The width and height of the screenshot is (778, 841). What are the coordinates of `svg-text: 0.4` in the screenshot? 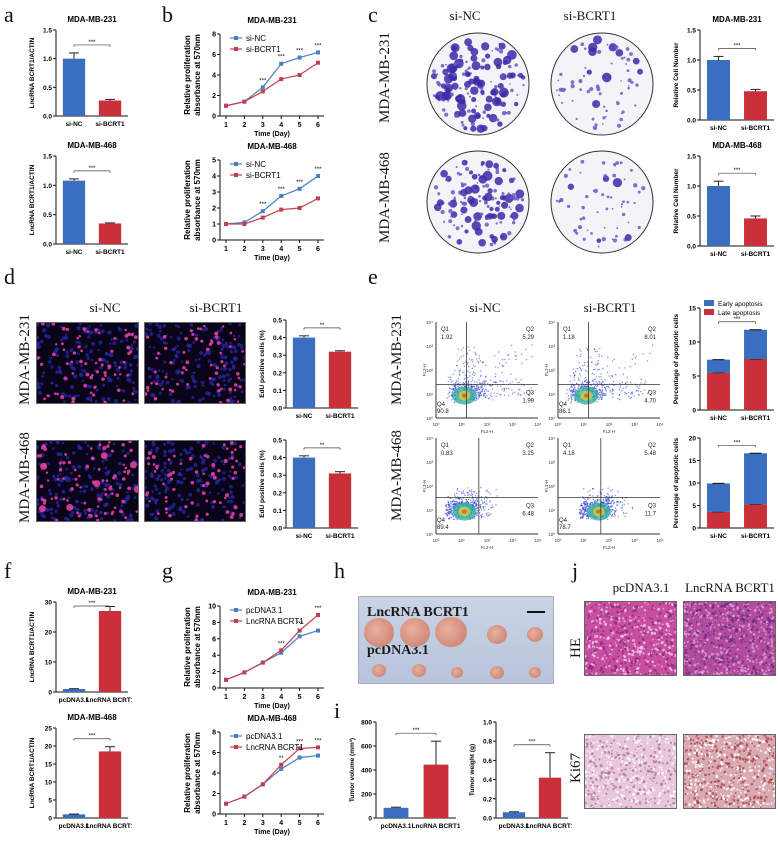 It's located at (277, 338).